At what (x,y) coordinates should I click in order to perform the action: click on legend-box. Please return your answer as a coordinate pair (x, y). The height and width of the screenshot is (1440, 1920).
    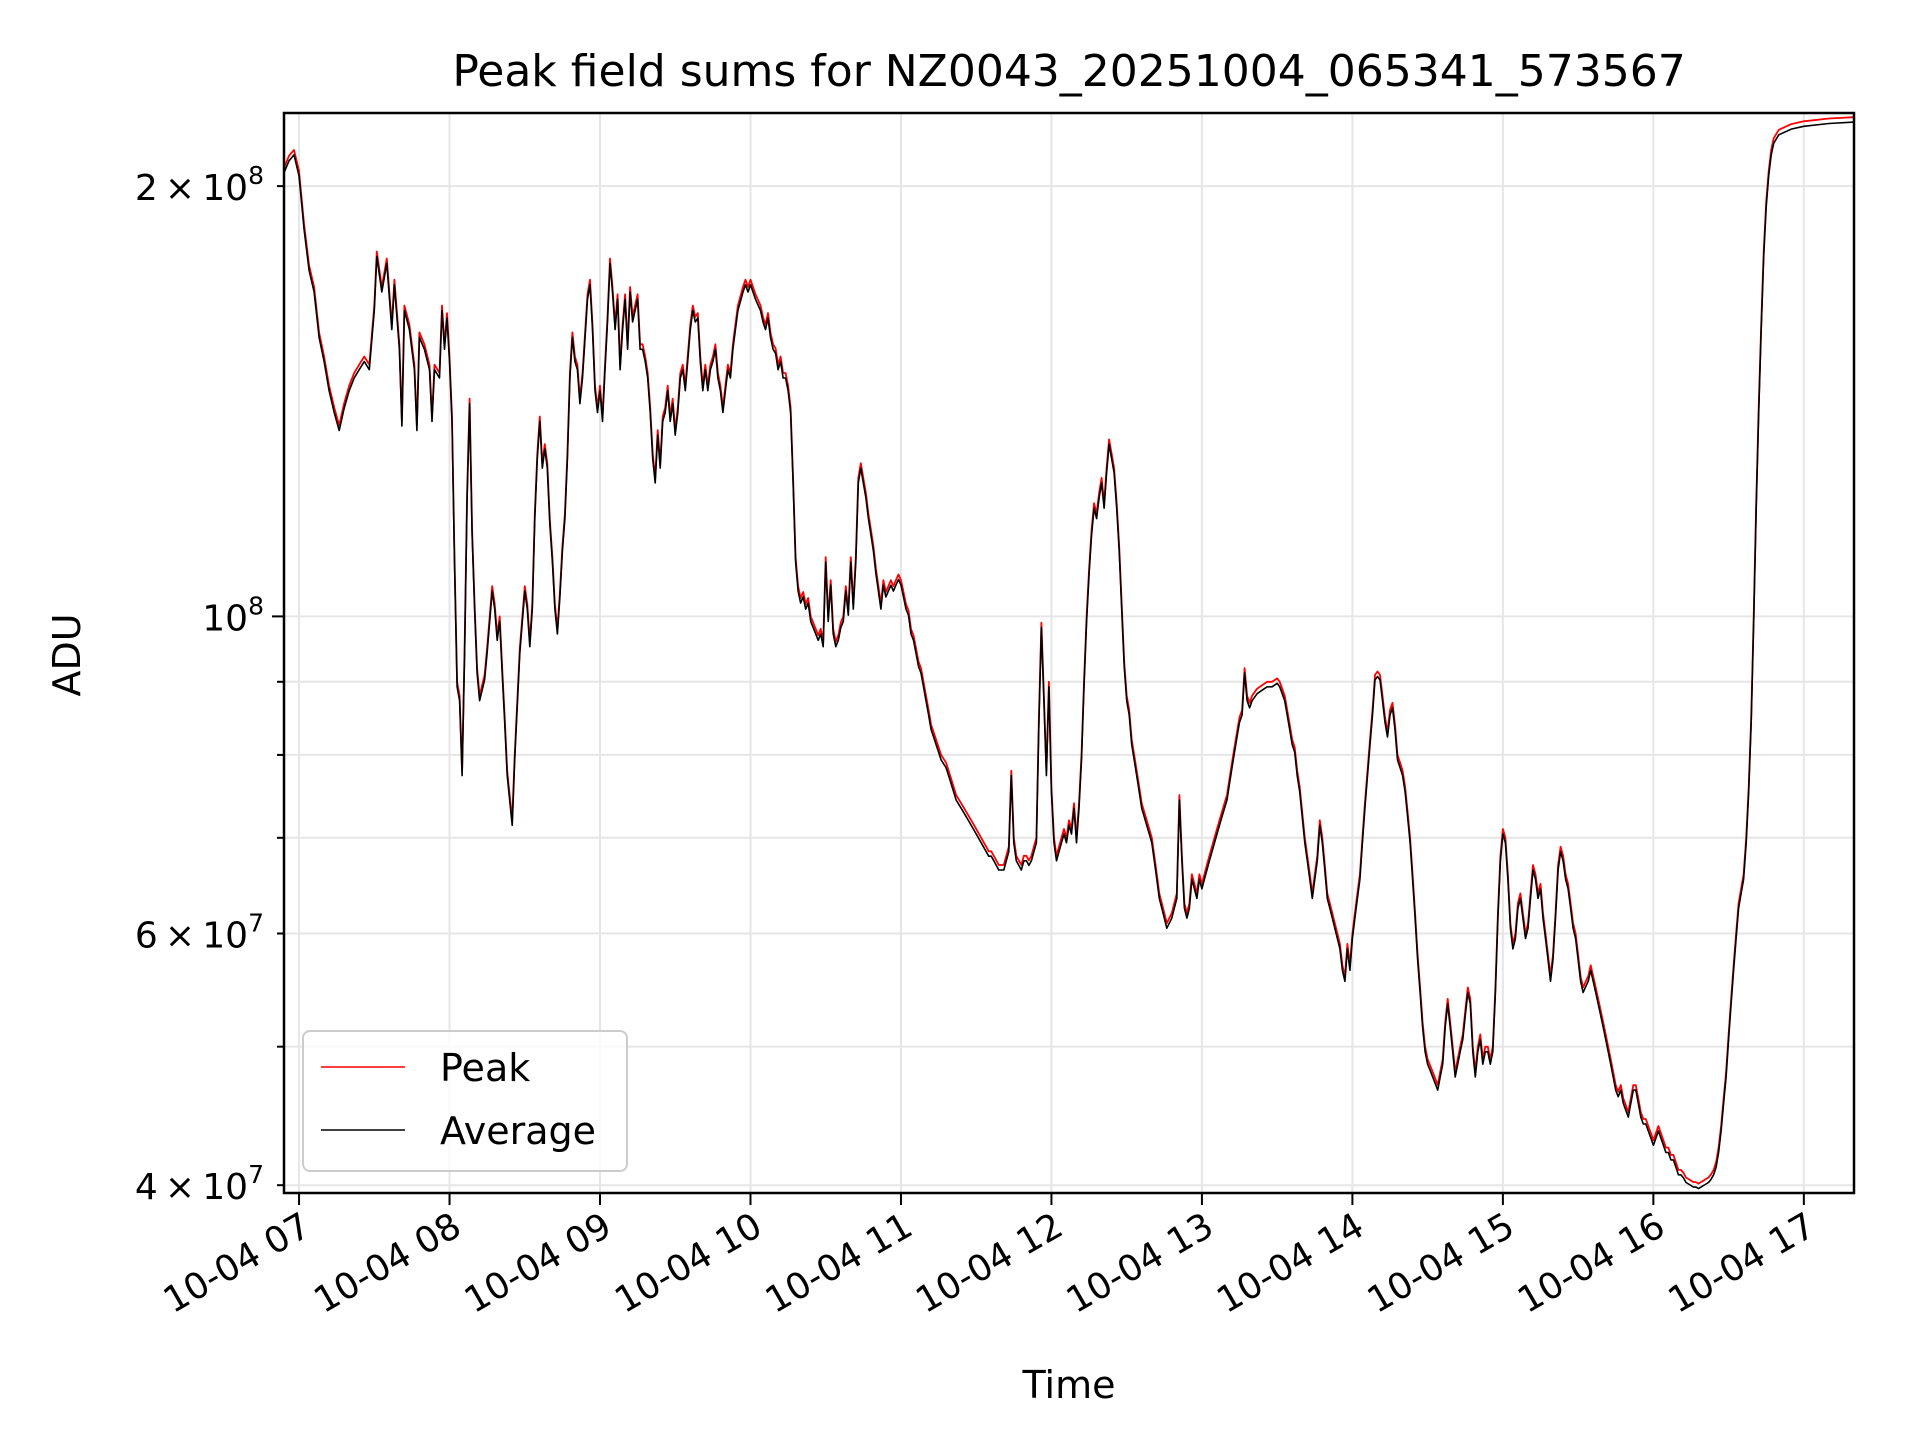
    Looking at the image, I should click on (465, 1101).